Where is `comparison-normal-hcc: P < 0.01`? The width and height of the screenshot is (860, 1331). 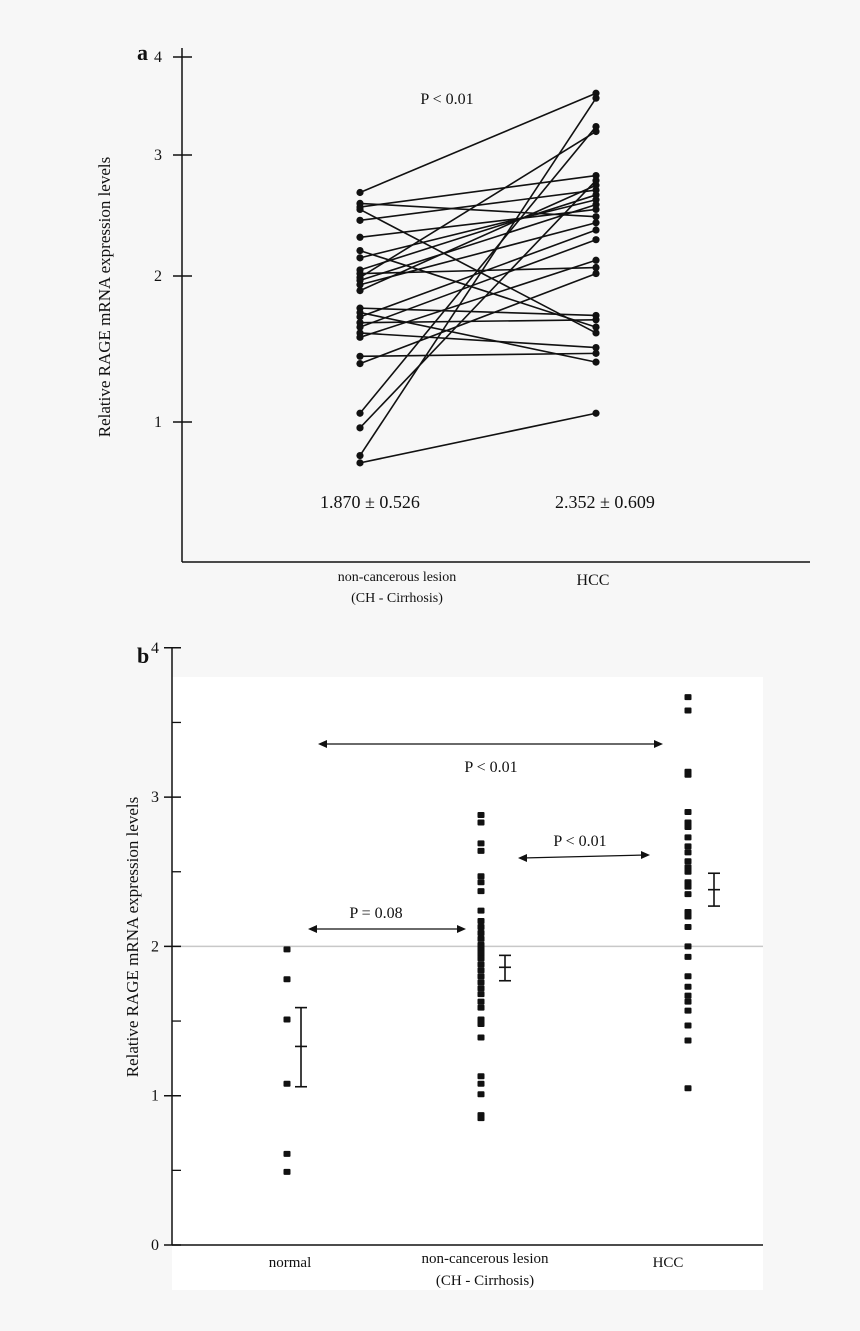 comparison-normal-hcc: P < 0.01 is located at coordinates (490, 758).